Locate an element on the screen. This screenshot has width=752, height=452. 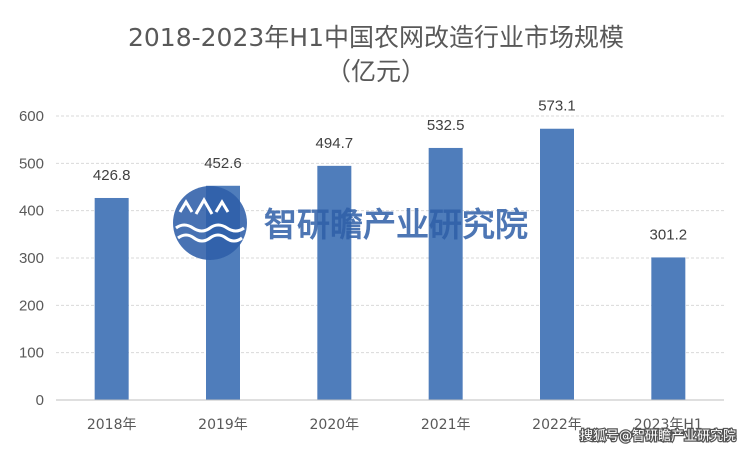
x-tick-label: 2020年 is located at coordinates (335, 425).